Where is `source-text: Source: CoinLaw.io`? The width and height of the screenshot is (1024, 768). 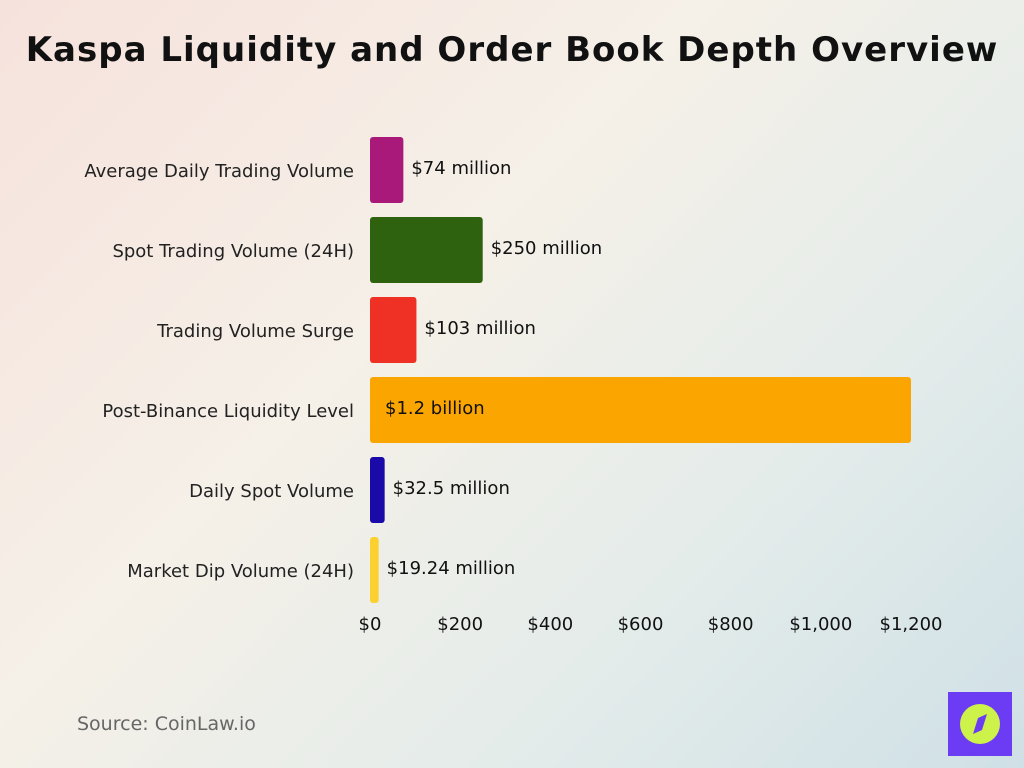
source-text: Source: CoinLaw.io is located at coordinates (166, 724).